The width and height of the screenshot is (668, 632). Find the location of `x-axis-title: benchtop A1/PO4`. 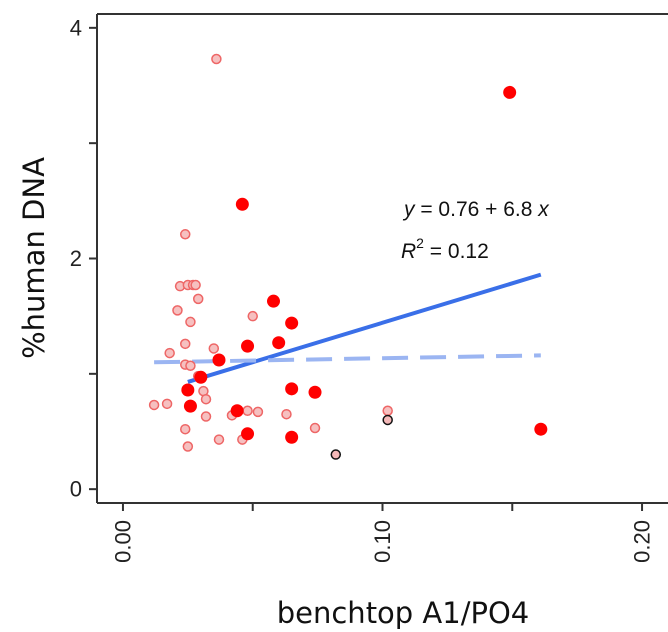

x-axis-title: benchtop A1/PO4 is located at coordinates (403, 613).